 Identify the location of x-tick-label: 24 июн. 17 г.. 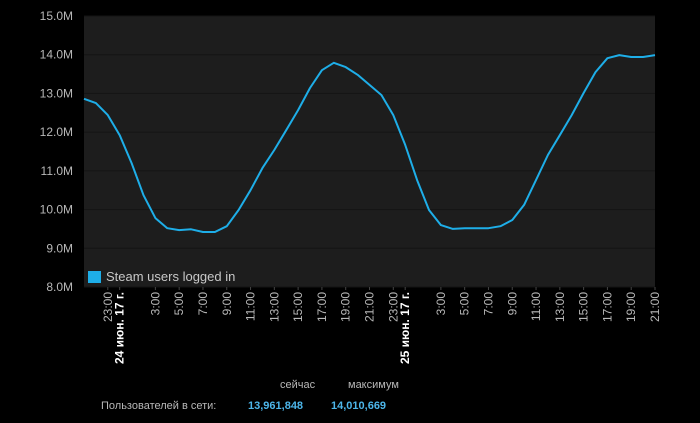
(120, 328).